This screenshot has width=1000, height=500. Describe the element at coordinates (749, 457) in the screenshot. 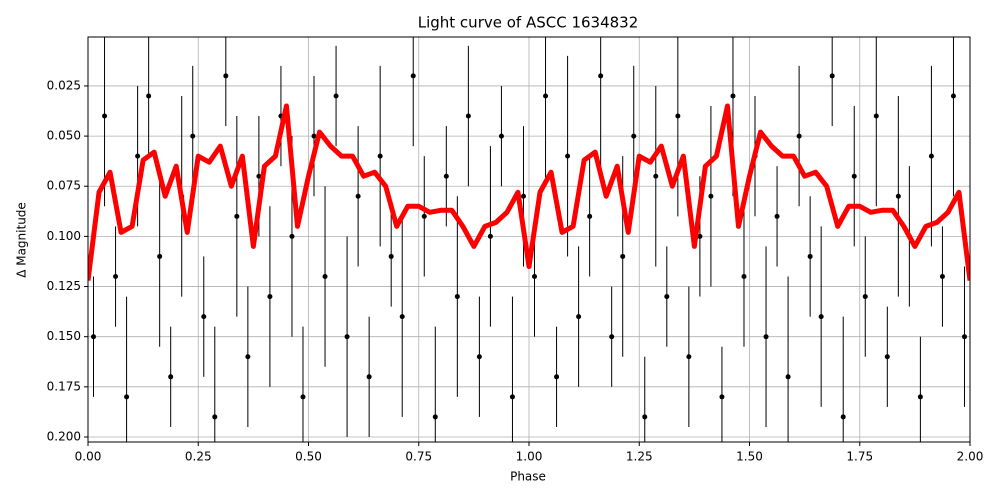

I see `x-tick-label: 1.50` at that location.